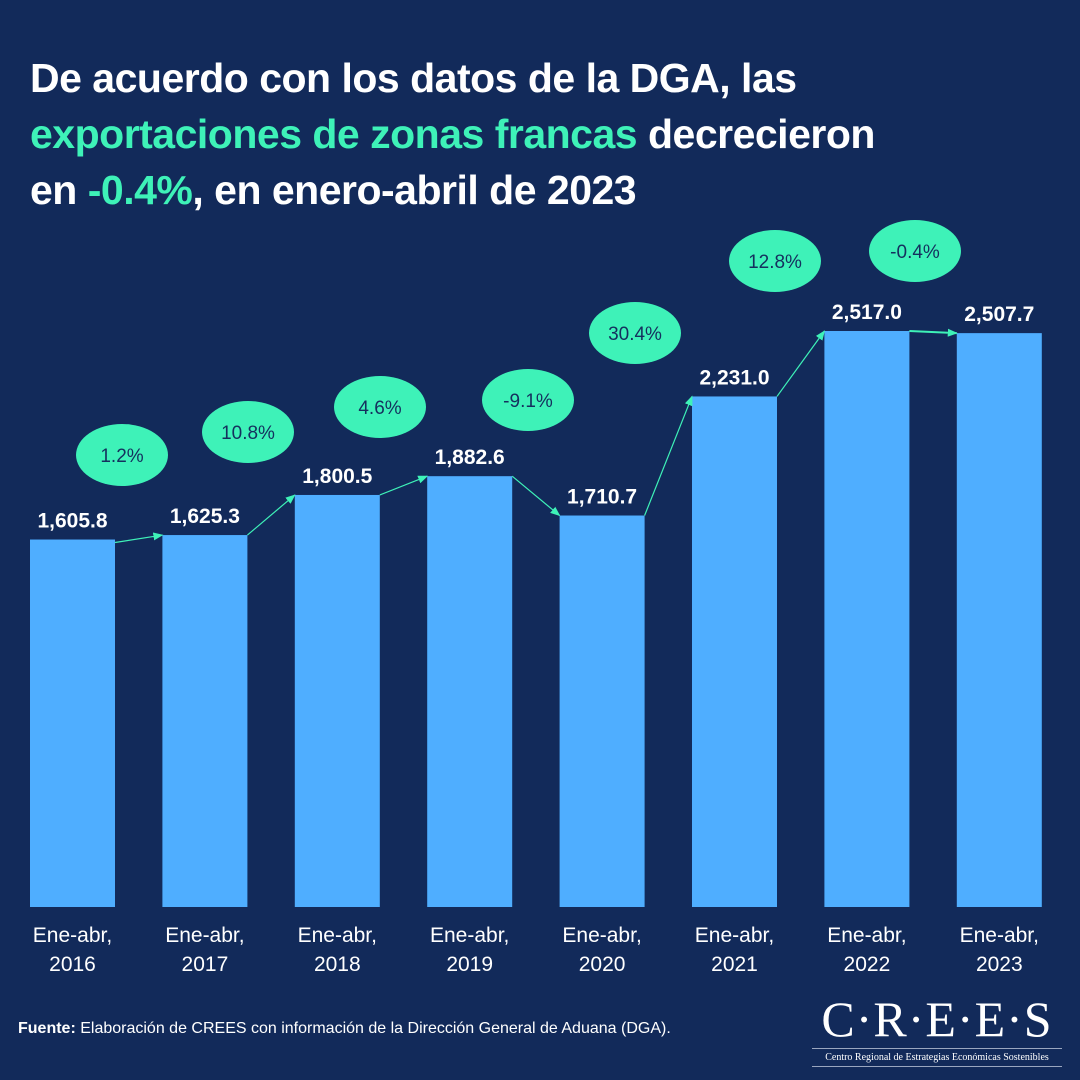  I want to click on growth-label: 30.4%, so click(635, 334).